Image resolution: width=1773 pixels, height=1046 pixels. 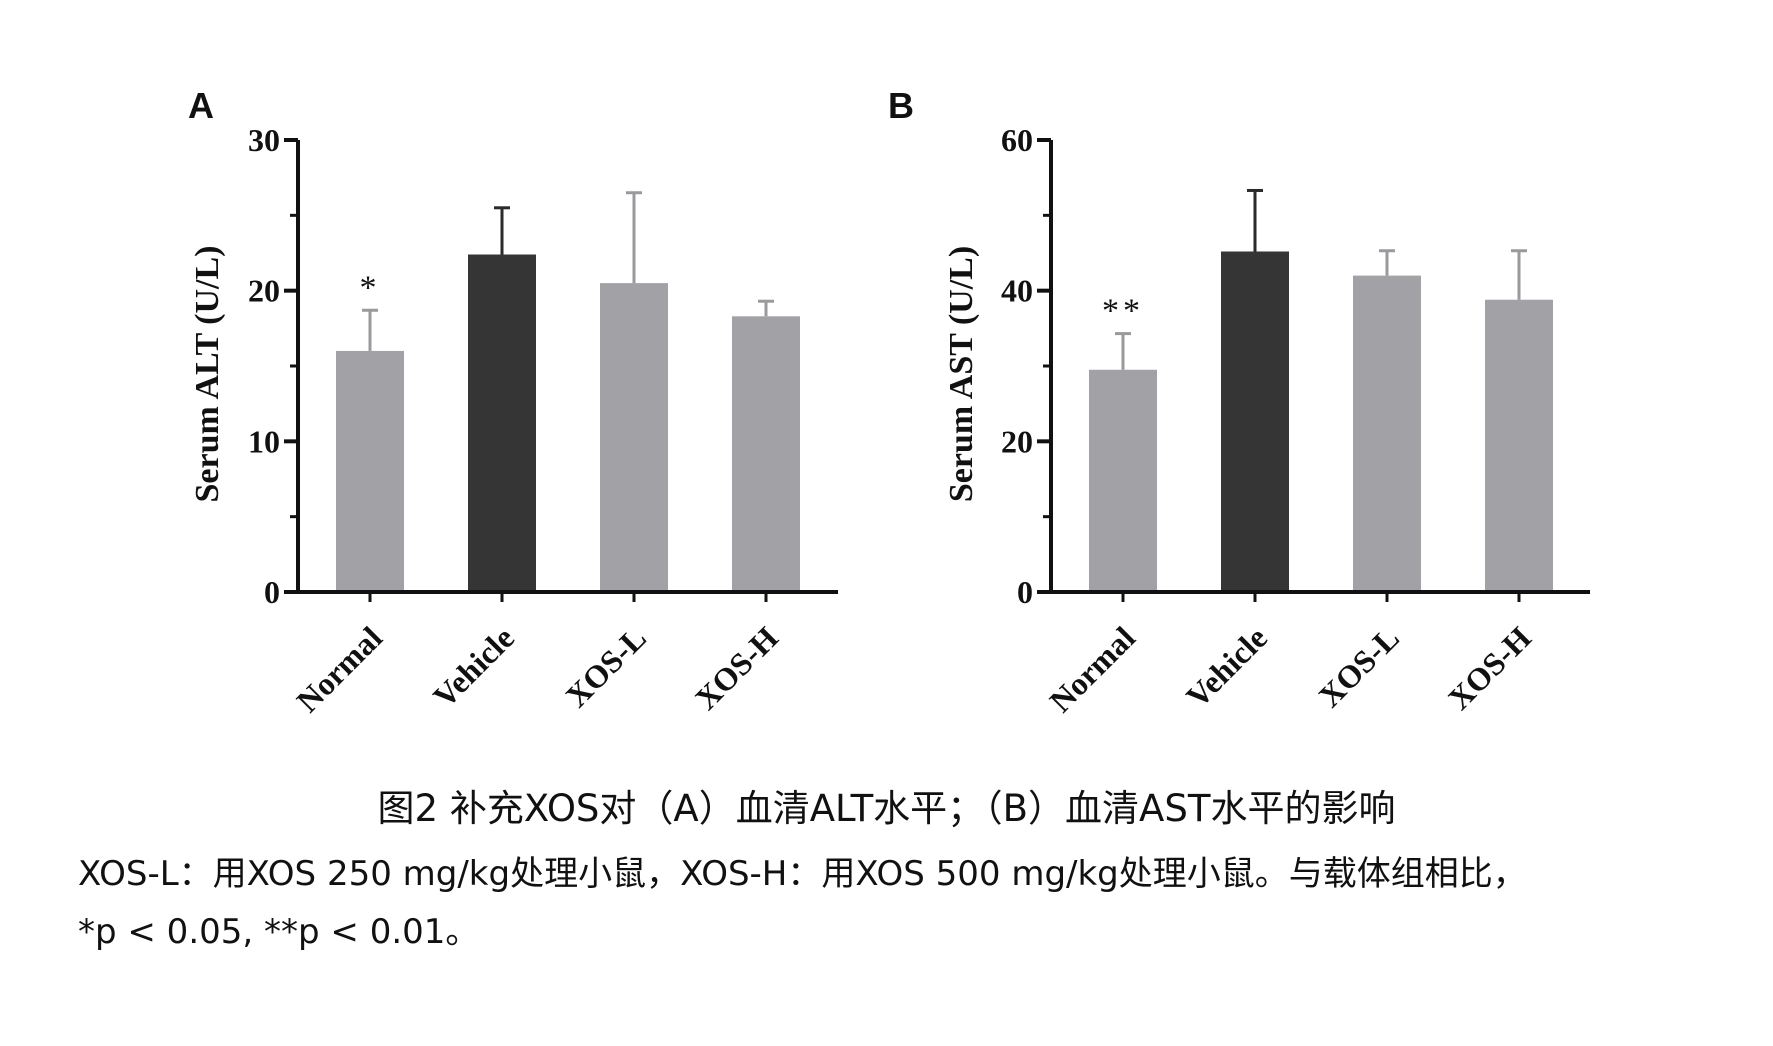 What do you see at coordinates (961, 374) in the screenshot?
I see `y-axis-title: Serum AST (U/L)` at bounding box center [961, 374].